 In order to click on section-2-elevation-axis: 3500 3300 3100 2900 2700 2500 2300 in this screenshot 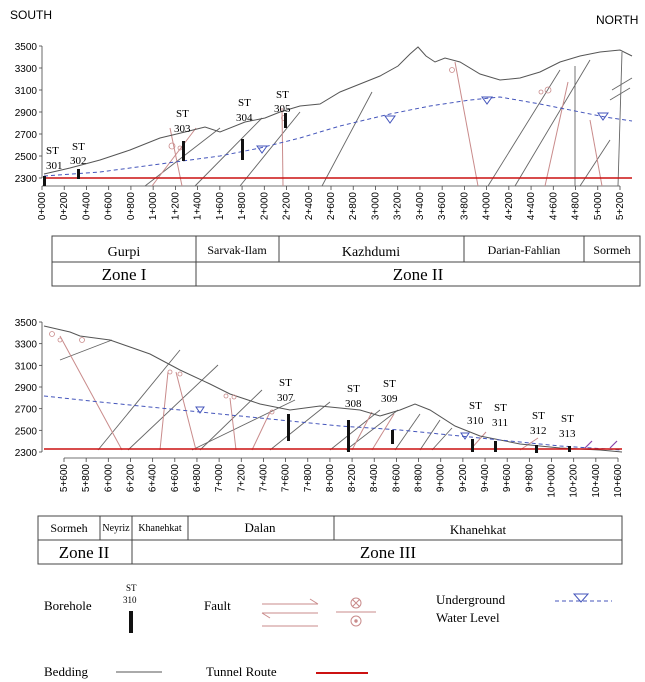, I will do `click(29, 388)`.